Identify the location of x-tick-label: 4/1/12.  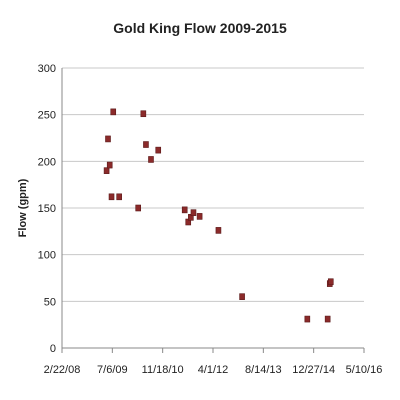
(213, 370).